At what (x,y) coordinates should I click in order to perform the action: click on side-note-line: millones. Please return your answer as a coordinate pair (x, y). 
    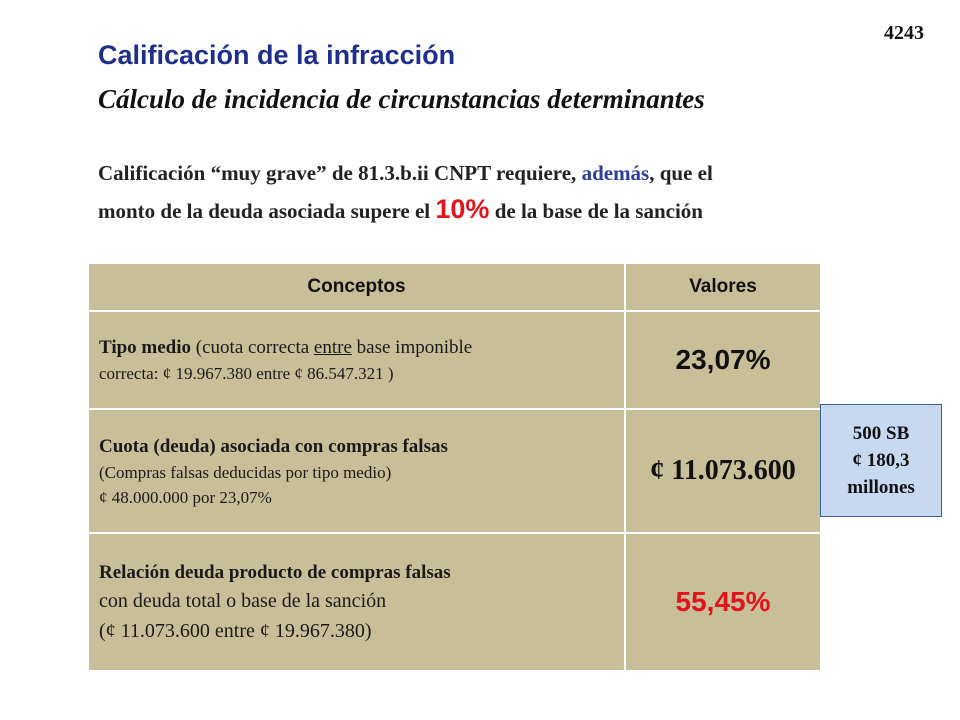
    Looking at the image, I should click on (881, 487).